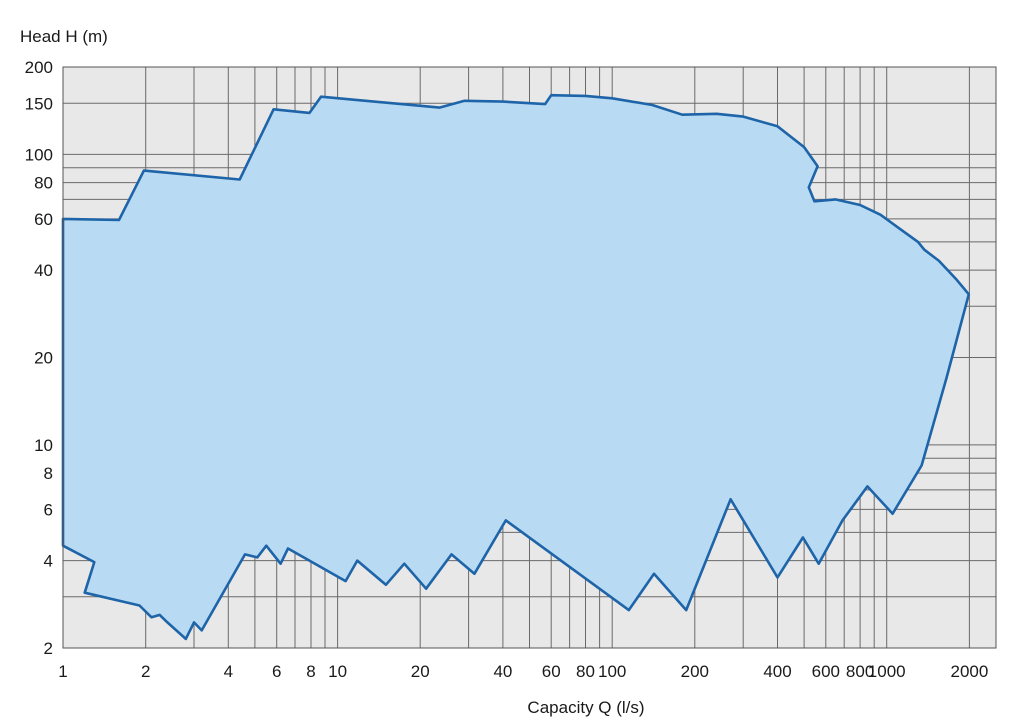  What do you see at coordinates (585, 671) in the screenshot?
I see `x-tick-label: 80` at bounding box center [585, 671].